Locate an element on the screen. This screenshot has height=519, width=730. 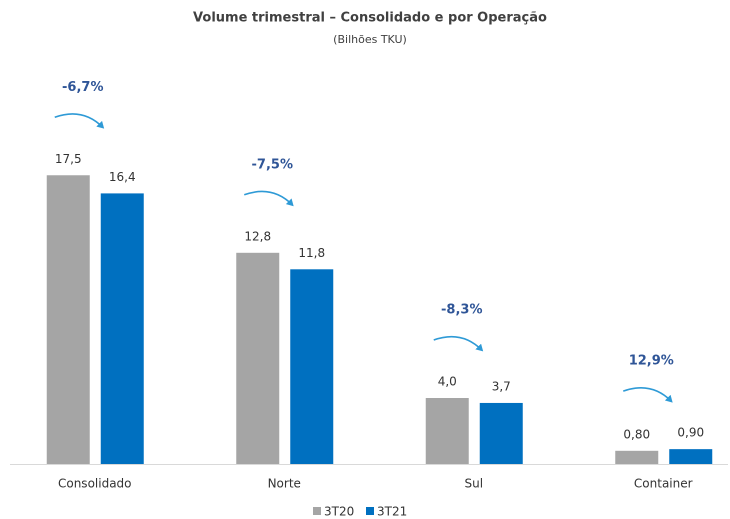
legend-label: 3T20 is located at coordinates (339, 512).